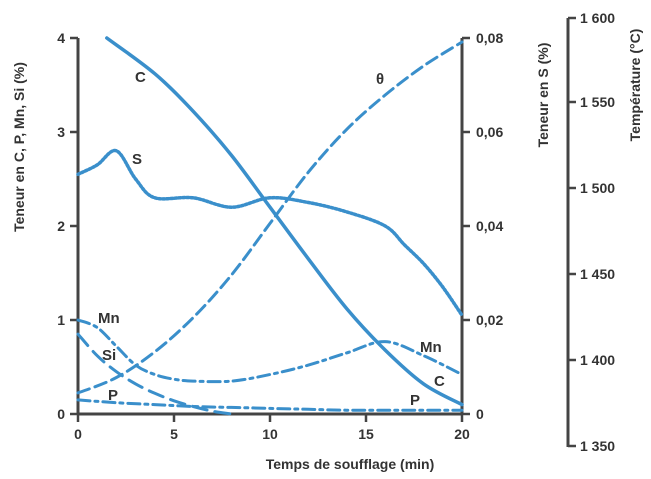 The image size is (651, 479). I want to click on temp-tick-label-1550: 1 550, so click(597, 102).